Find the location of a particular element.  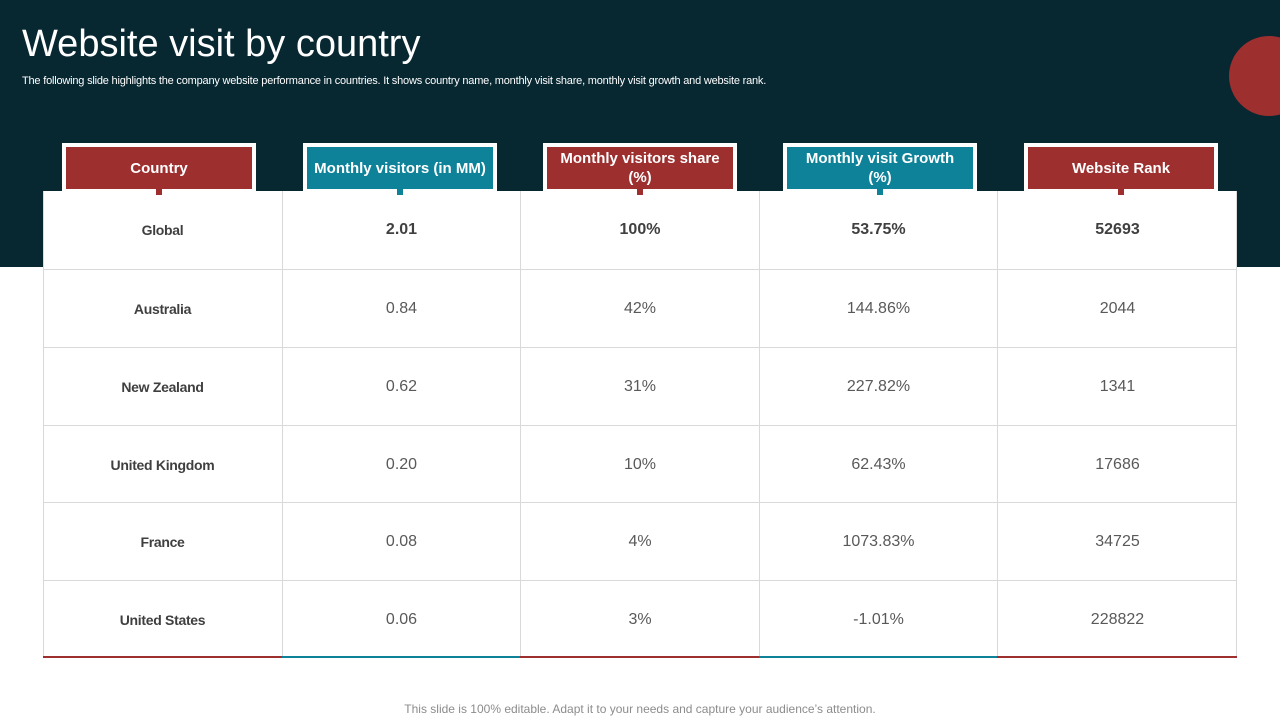

table-row: Australia 0.84 42% 144.86% 2044 is located at coordinates (640, 308).